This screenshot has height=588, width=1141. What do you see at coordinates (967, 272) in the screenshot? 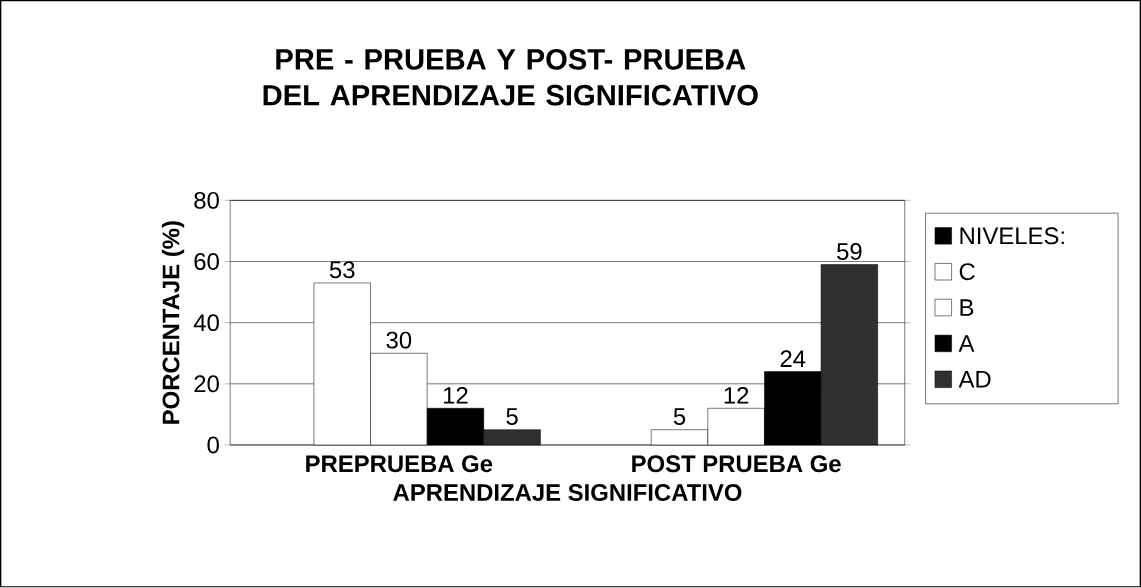
I see `legend-label: C` at bounding box center [967, 272].